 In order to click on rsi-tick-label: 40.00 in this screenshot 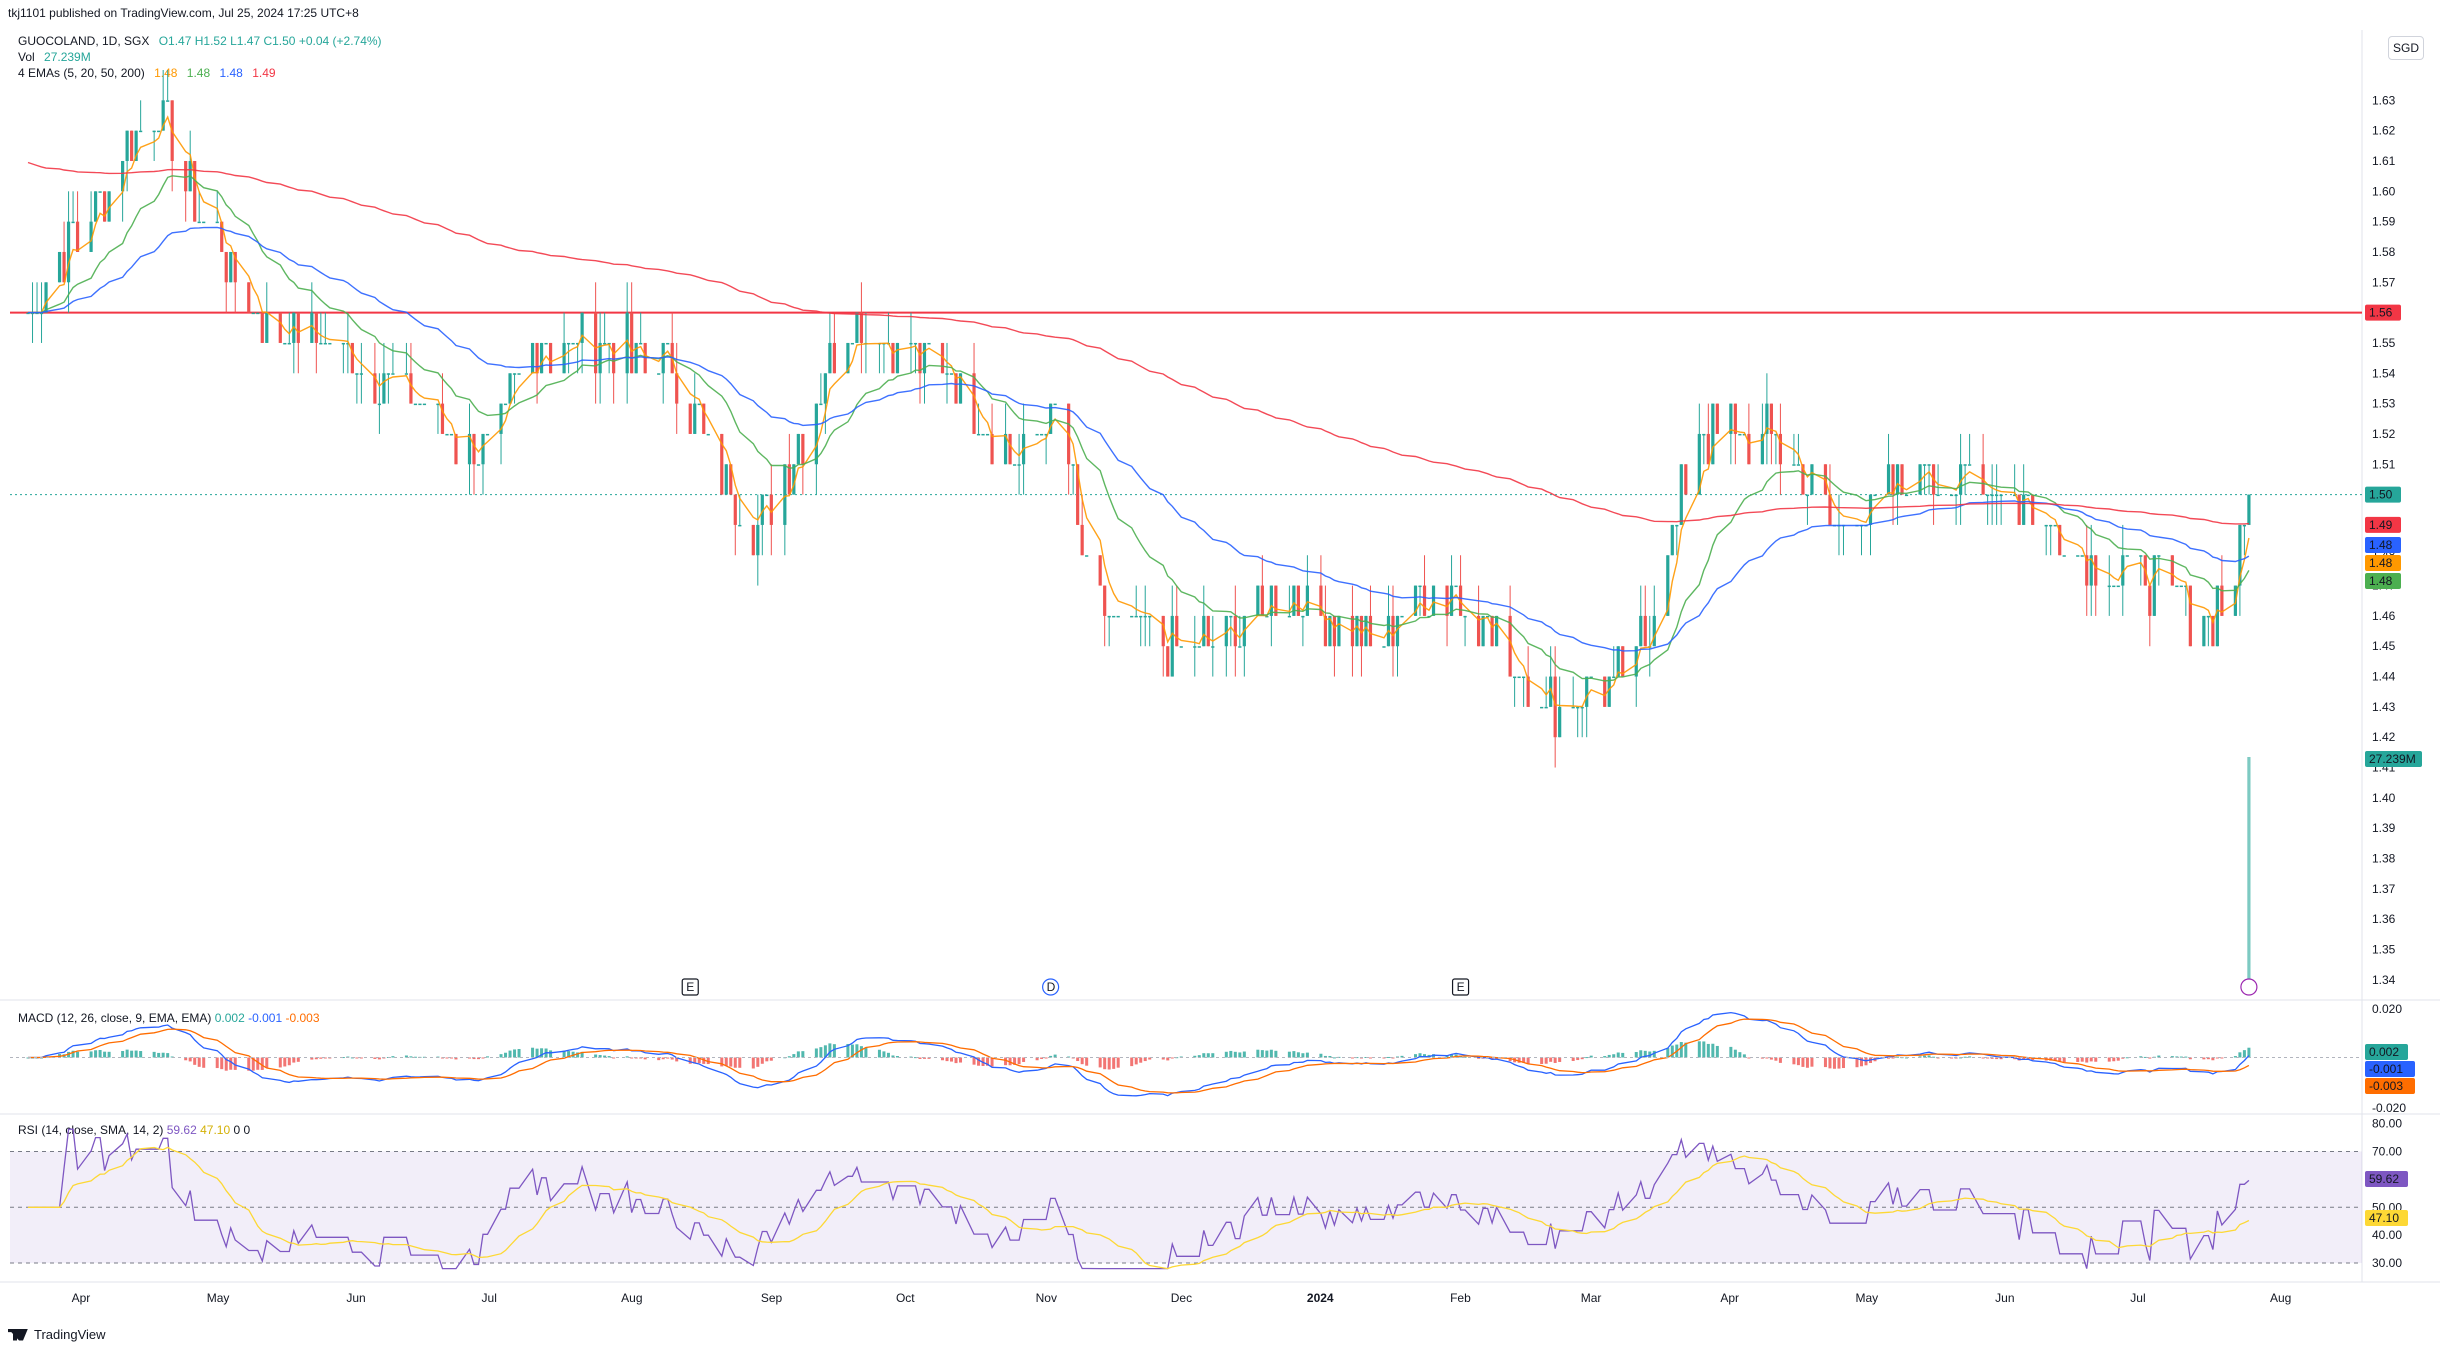, I will do `click(2387, 1235)`.